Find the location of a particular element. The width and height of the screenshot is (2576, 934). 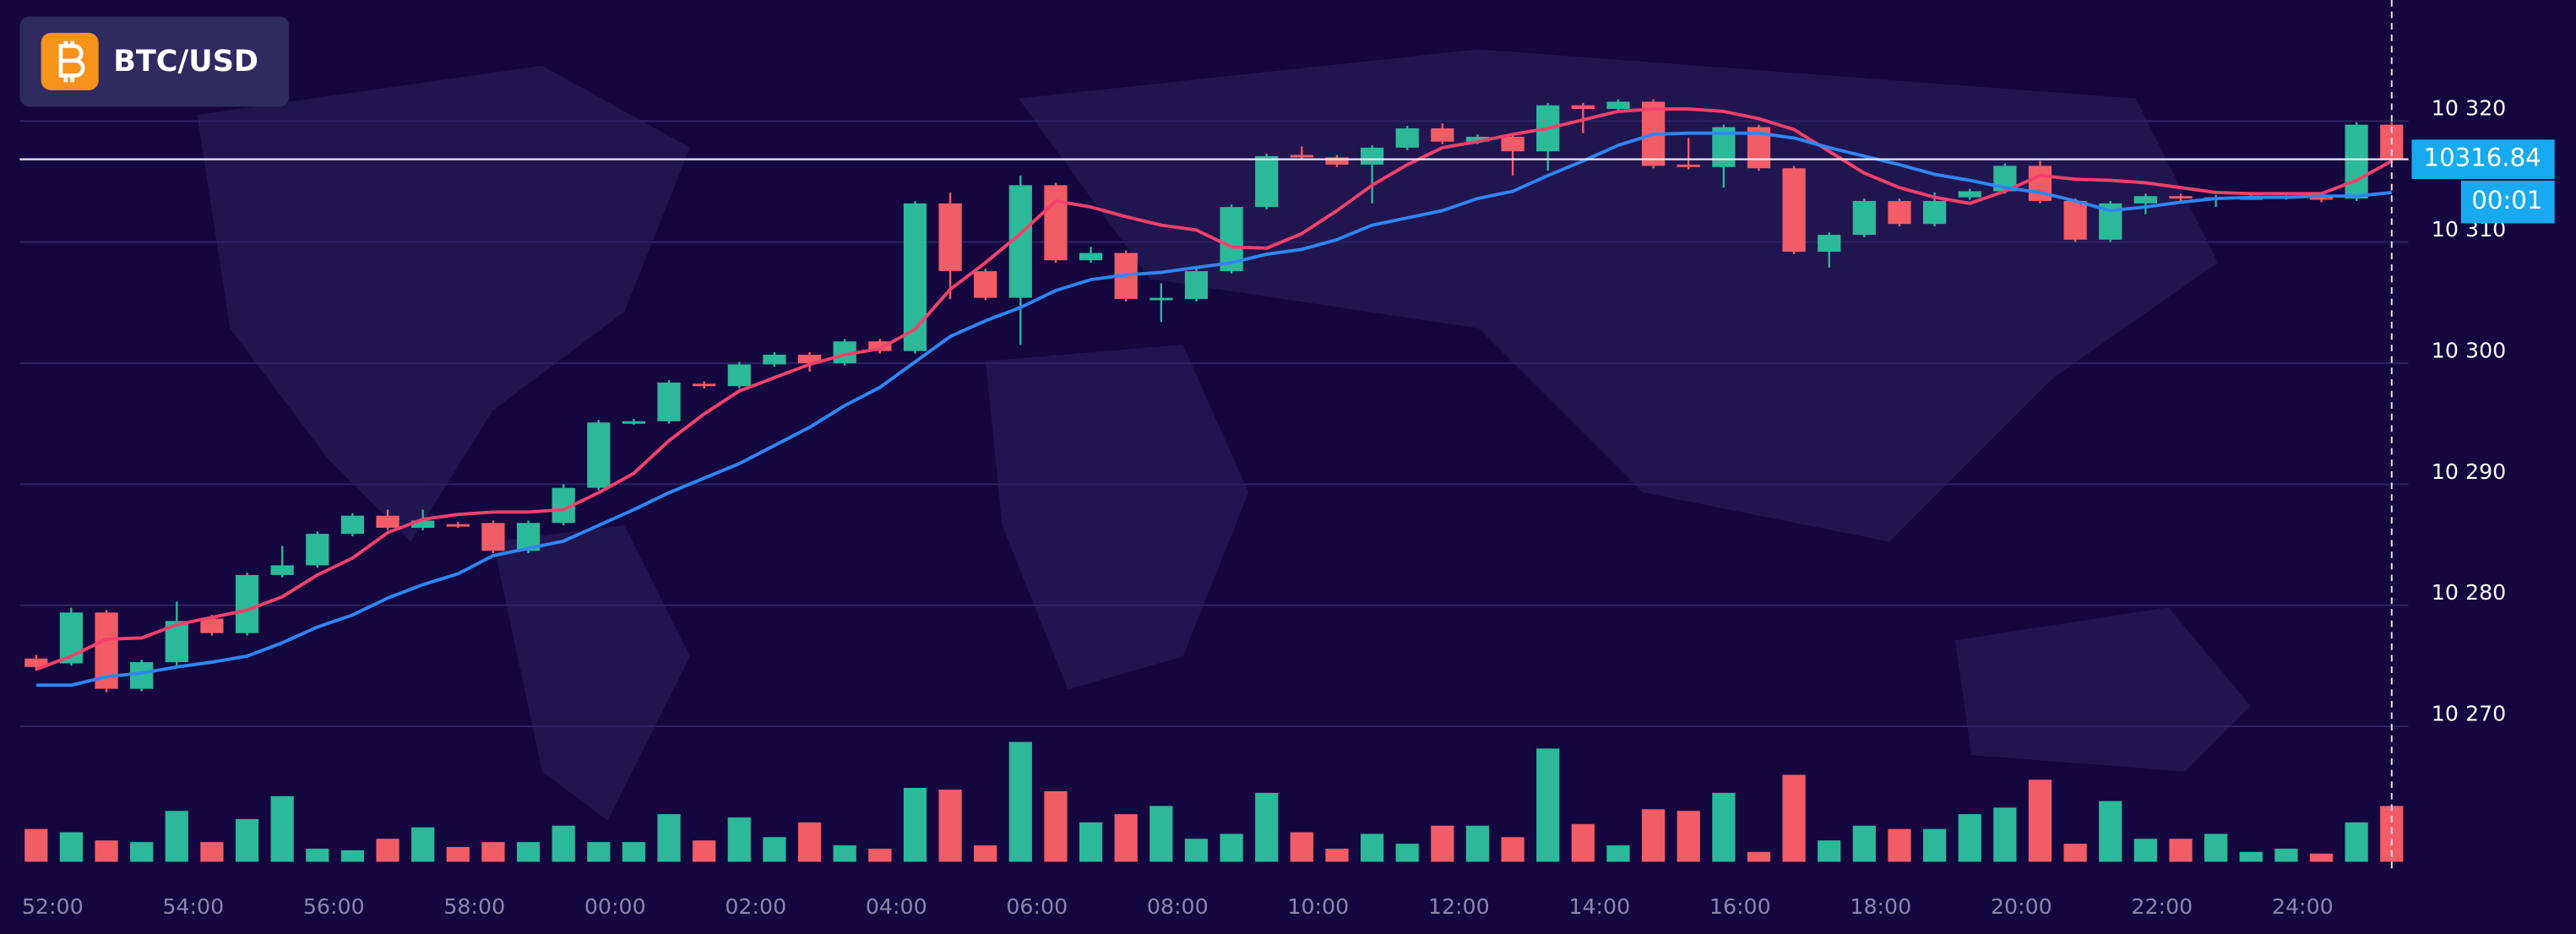

chart-title: BTC/USD is located at coordinates (185, 62).